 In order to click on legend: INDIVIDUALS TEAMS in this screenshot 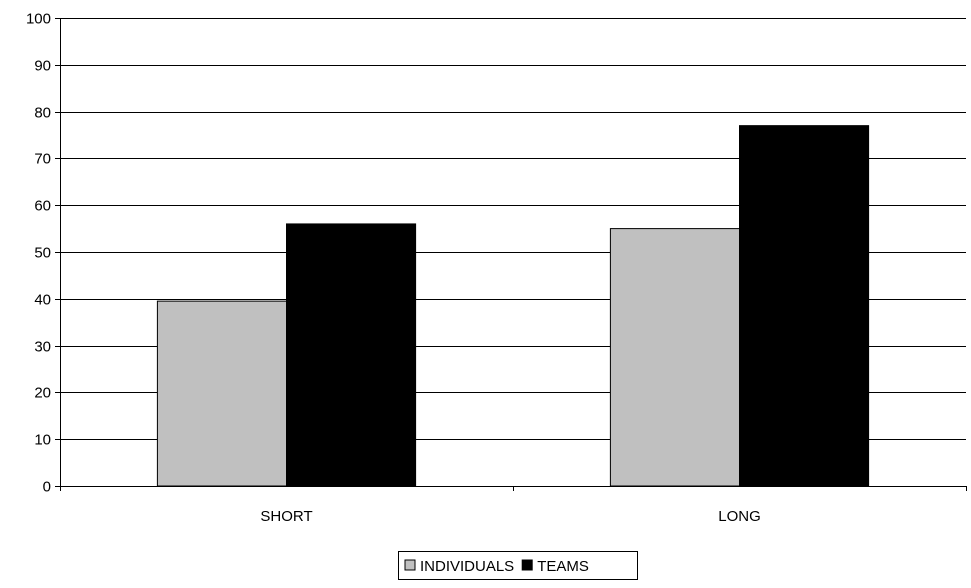, I will do `click(518, 565)`.